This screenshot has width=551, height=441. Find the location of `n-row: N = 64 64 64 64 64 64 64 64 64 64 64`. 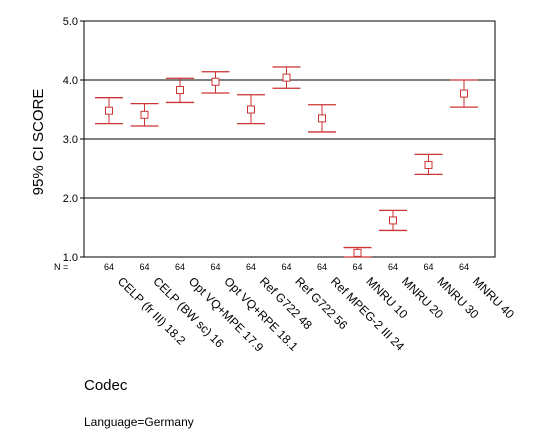

n-row: N = 64 64 64 64 64 64 64 64 64 64 64 is located at coordinates (261, 267).